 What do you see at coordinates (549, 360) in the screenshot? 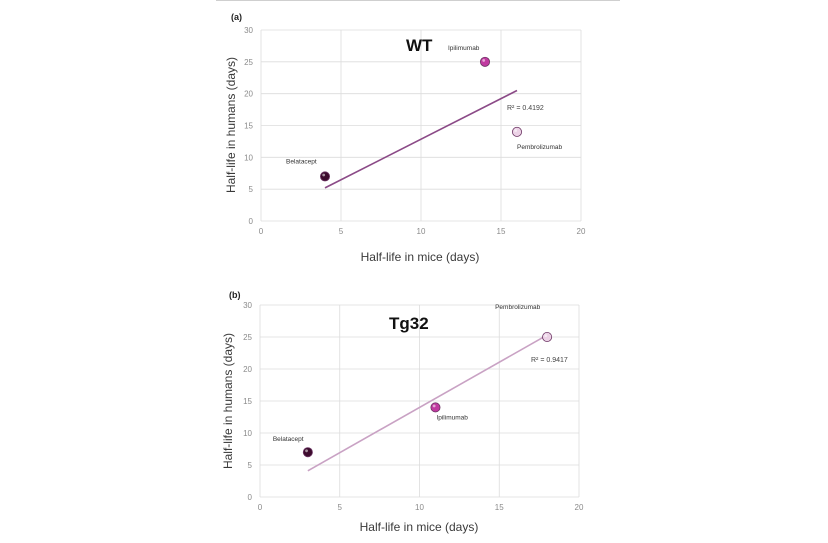
I see `r-squared-label: R² = 0.9417` at bounding box center [549, 360].